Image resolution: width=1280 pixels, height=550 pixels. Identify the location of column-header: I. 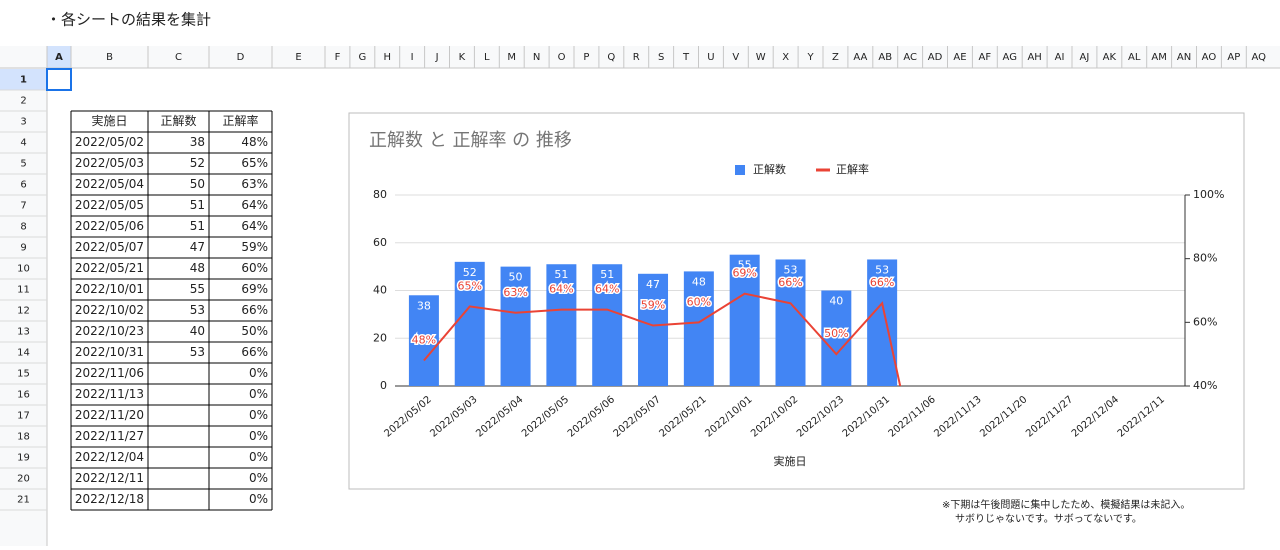
(412, 57).